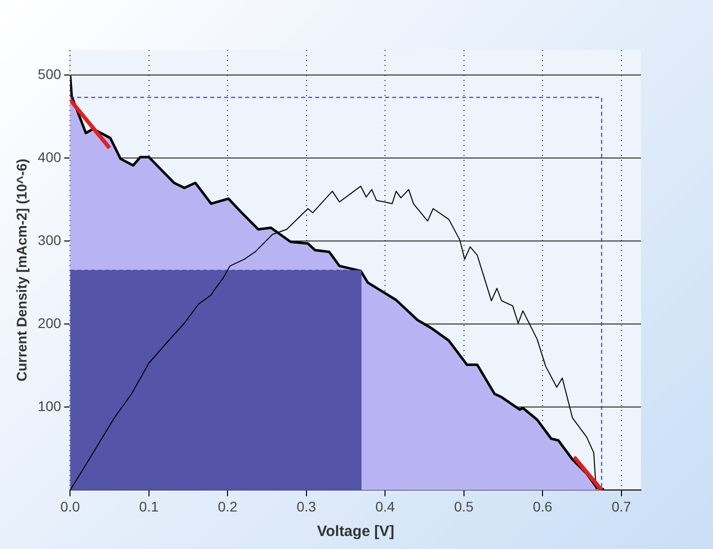 This screenshot has width=713, height=549. Describe the element at coordinates (50, 156) in the screenshot. I see `y-tick-label: 400` at that location.